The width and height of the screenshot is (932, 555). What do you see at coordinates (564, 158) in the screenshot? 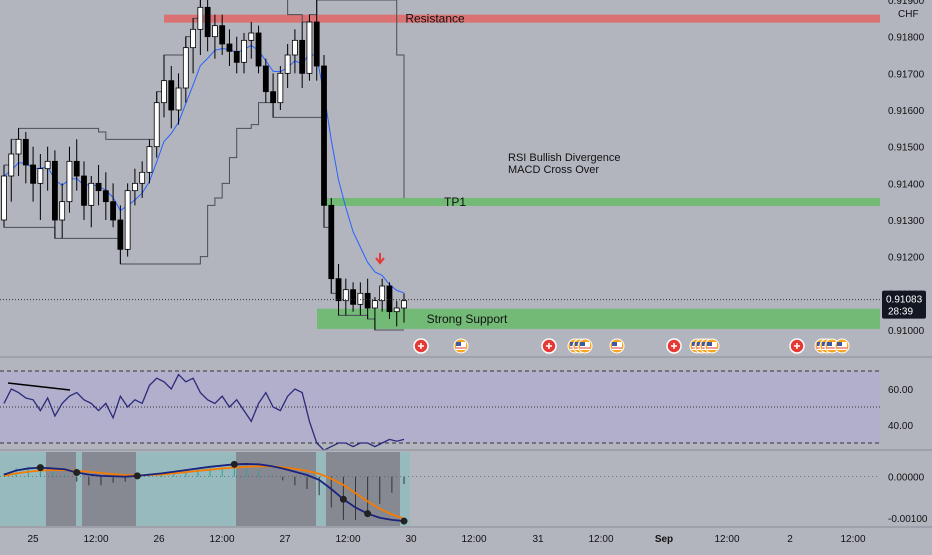
I see `annotation-text: RSI Bullish Divergence` at bounding box center [564, 158].